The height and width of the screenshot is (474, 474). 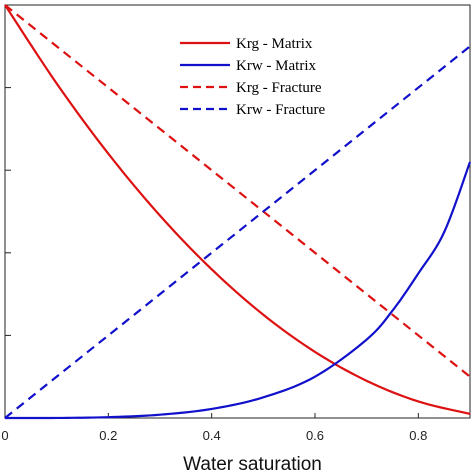 I want to click on x-axis-ticks: 0 0.2 0.4 0.6 0.8, so click(x=214, y=428).